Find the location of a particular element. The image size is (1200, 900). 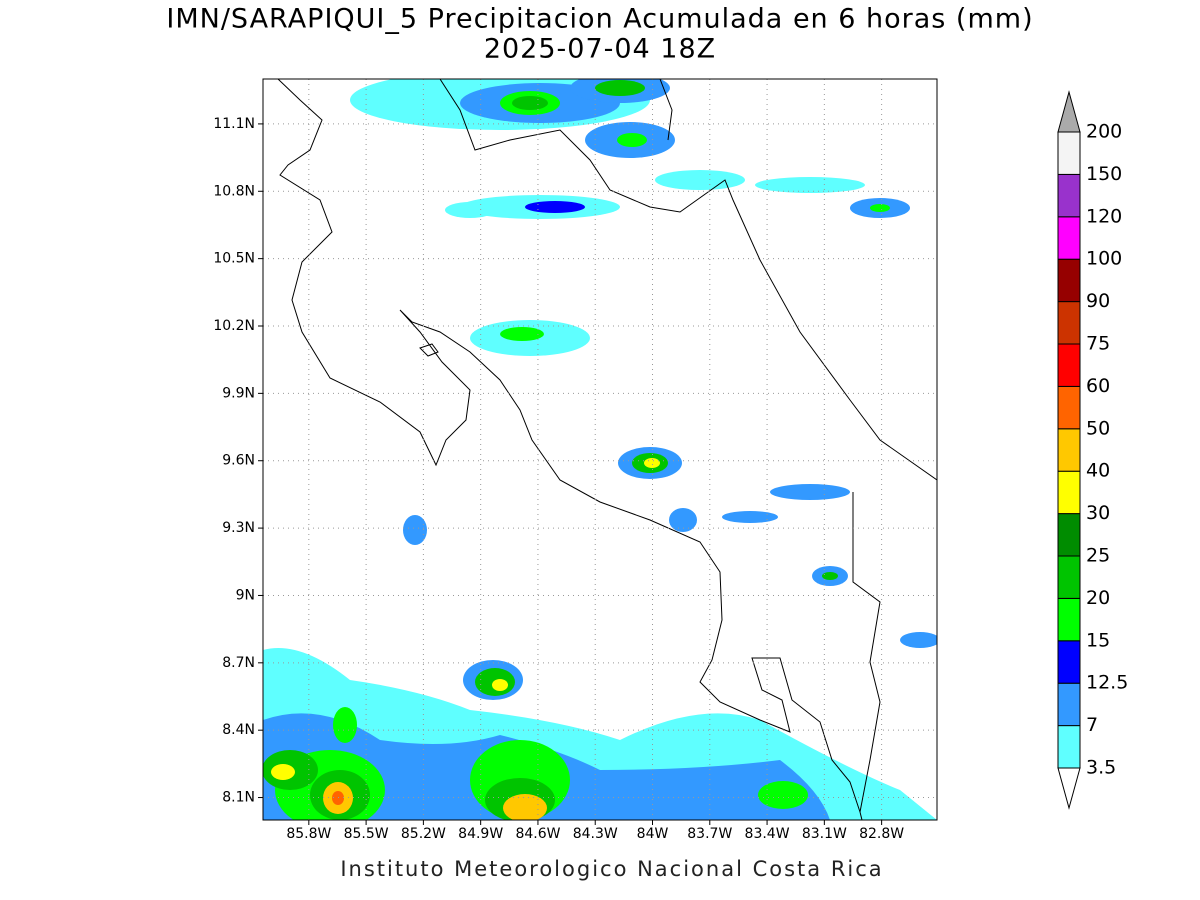

colorbar-label: 3.5 is located at coordinates (1101, 768).